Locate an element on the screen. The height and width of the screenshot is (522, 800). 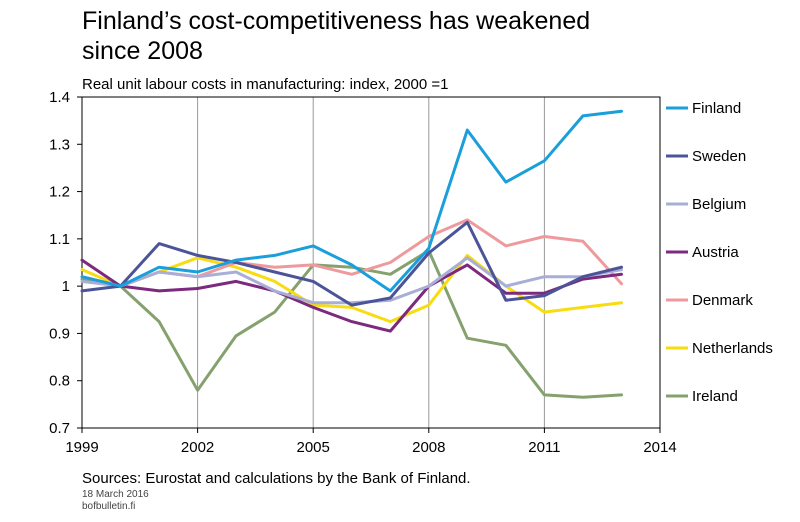
y-tick-label: 1.2 is located at coordinates (59, 192).